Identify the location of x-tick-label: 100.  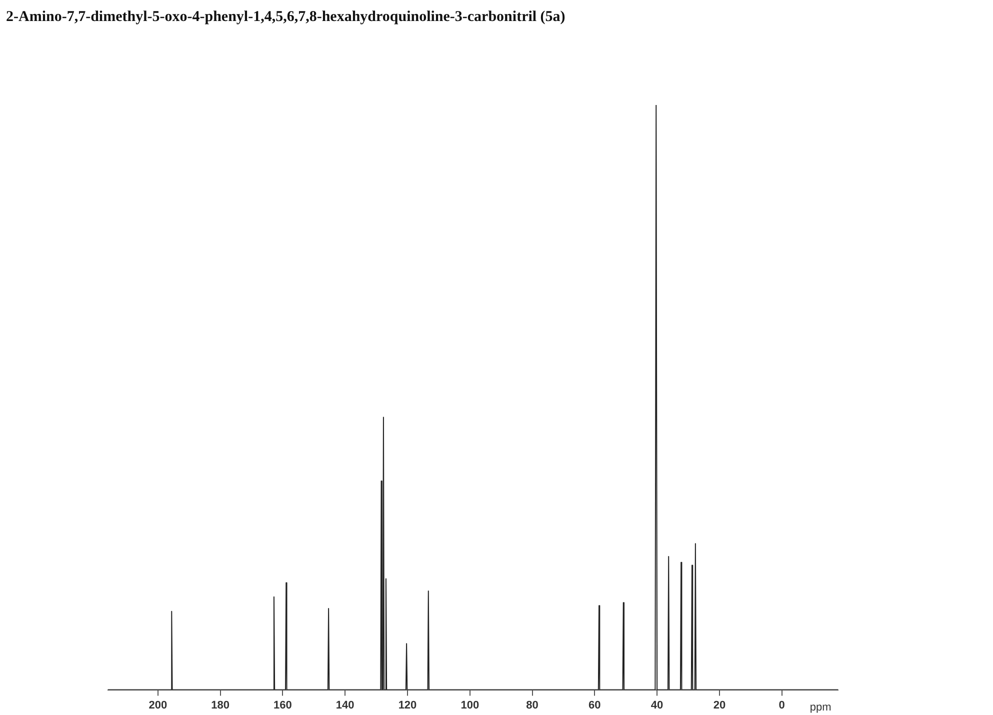
(470, 705).